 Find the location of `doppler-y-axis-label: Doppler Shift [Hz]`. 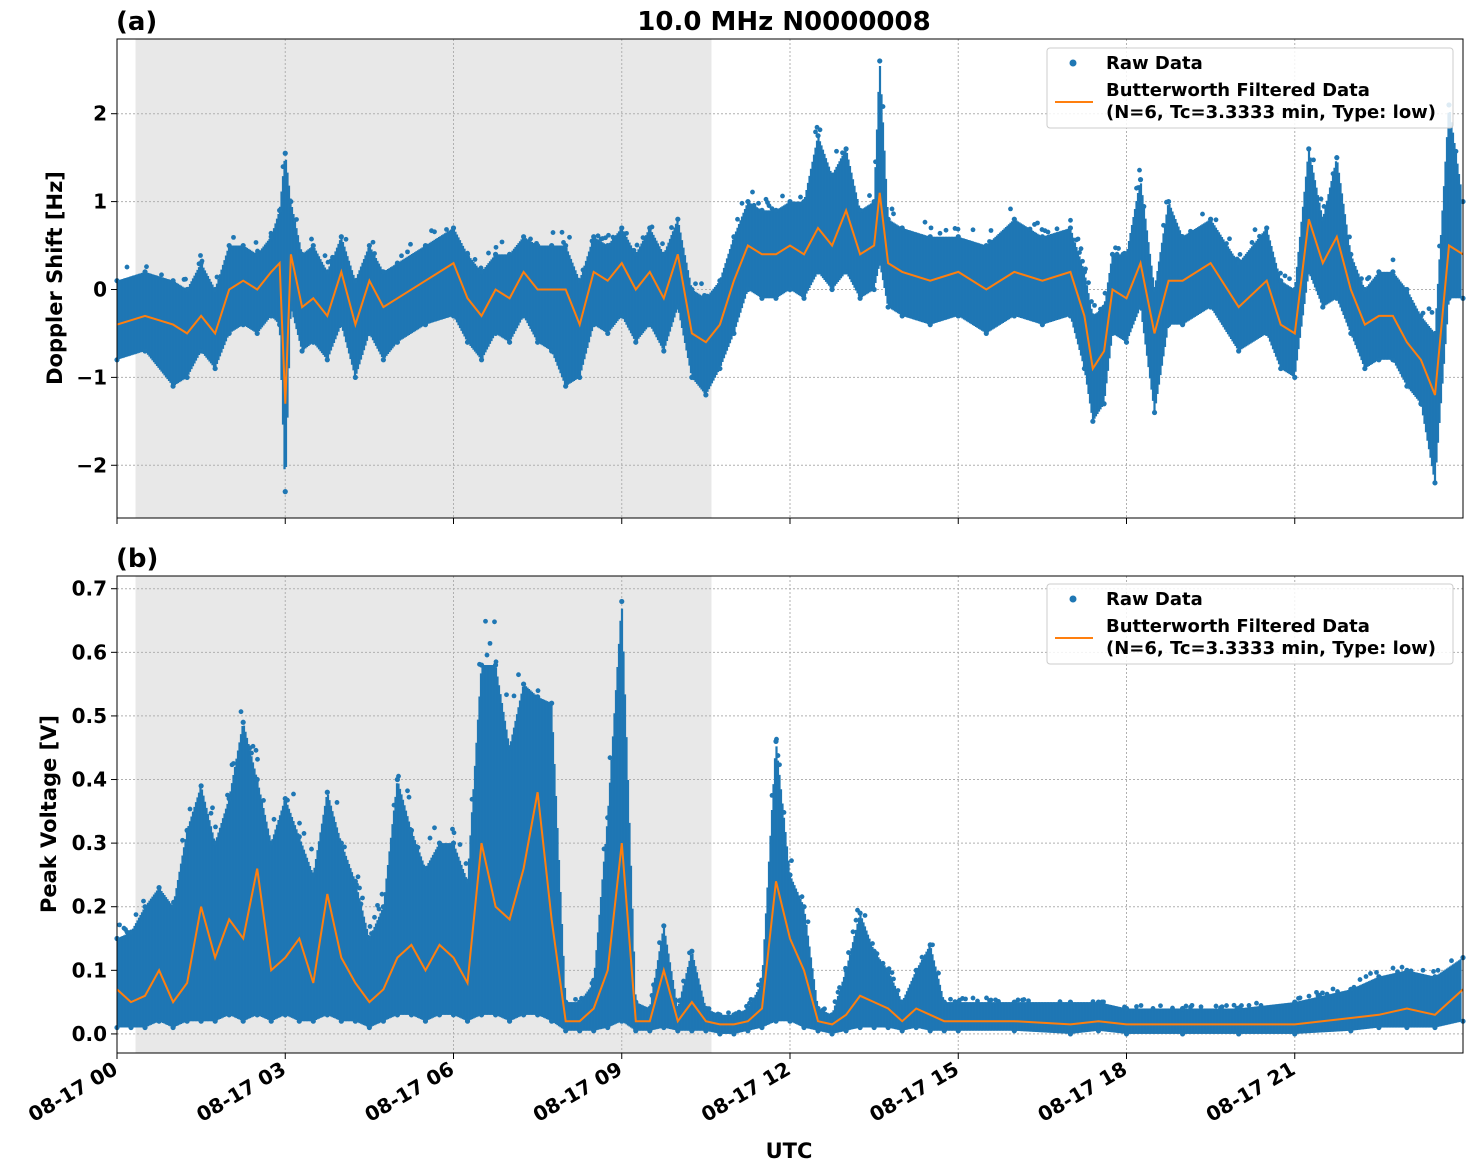

doppler-y-axis-label: Doppler Shift [Hz] is located at coordinates (55, 278).